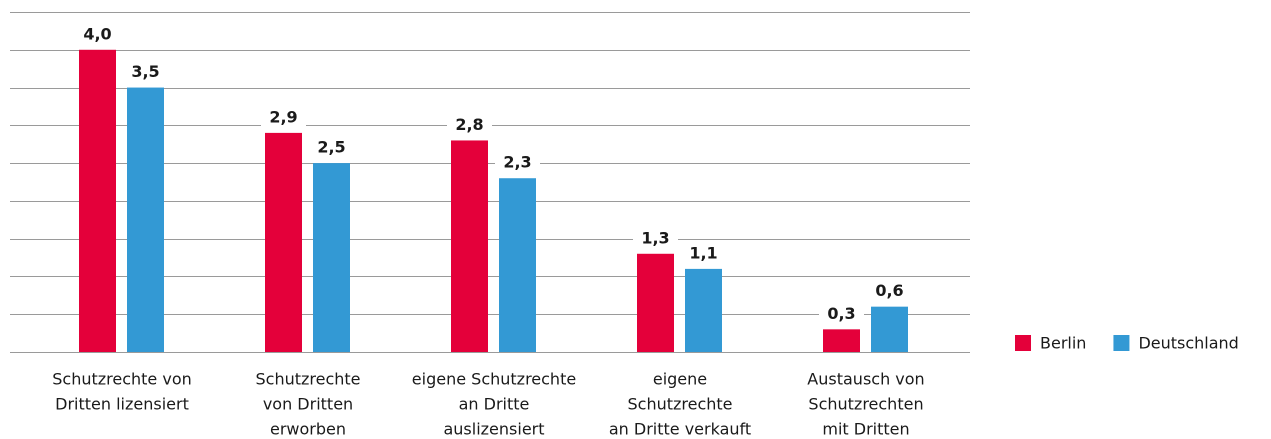 This screenshot has width=1271, height=439. I want to click on x-tick-label: von Dritten, so click(308, 404).